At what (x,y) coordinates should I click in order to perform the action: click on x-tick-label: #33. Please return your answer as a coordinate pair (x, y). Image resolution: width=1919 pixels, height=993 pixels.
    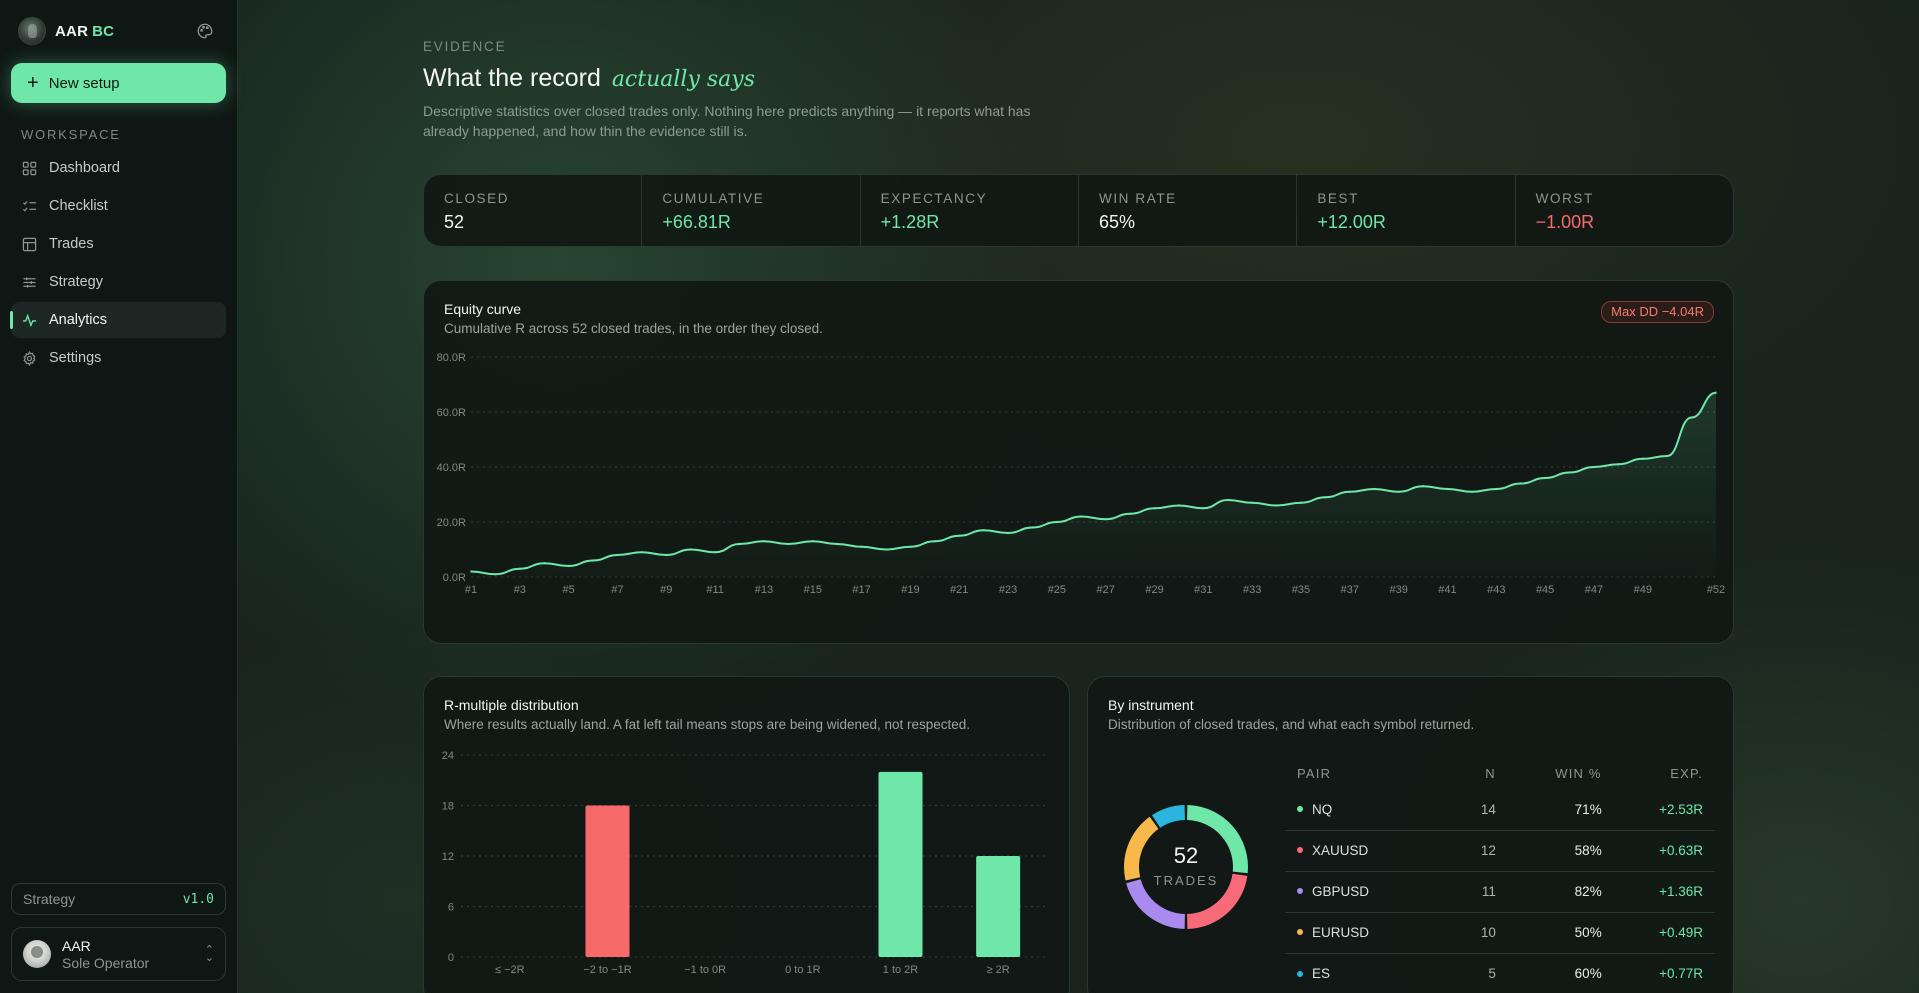
    Looking at the image, I should click on (1252, 590).